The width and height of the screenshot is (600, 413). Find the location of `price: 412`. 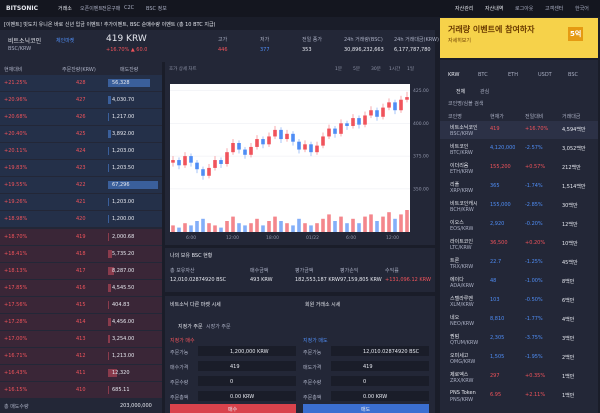

price: 412 is located at coordinates (81, 356).